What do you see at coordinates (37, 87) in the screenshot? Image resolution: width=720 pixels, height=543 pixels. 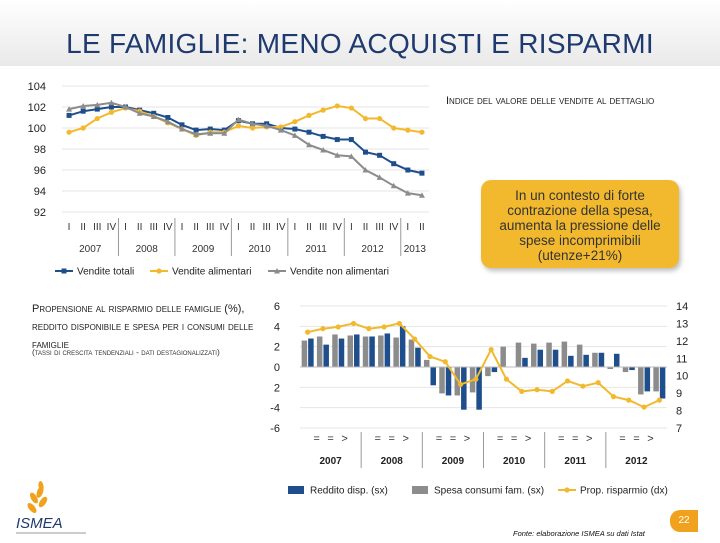 I see `chart1-ytick-label: 104` at bounding box center [37, 87].